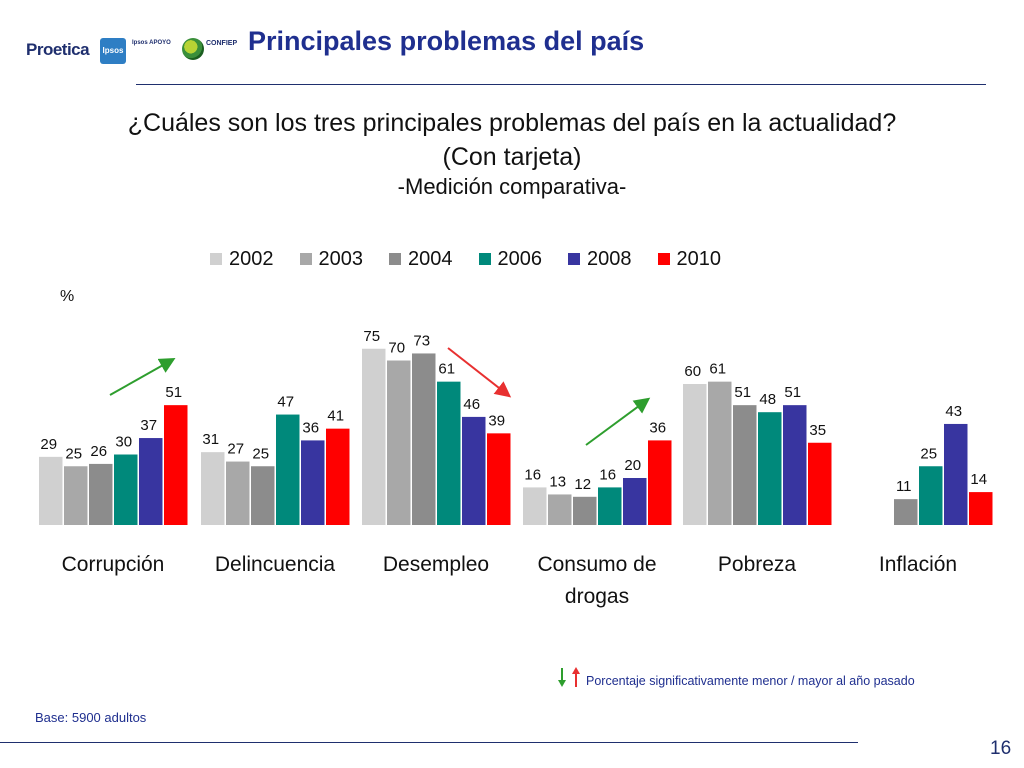 This screenshot has width=1024, height=768. Describe the element at coordinates (479, 372) in the screenshot. I see `trend-arrow-down` at that location.